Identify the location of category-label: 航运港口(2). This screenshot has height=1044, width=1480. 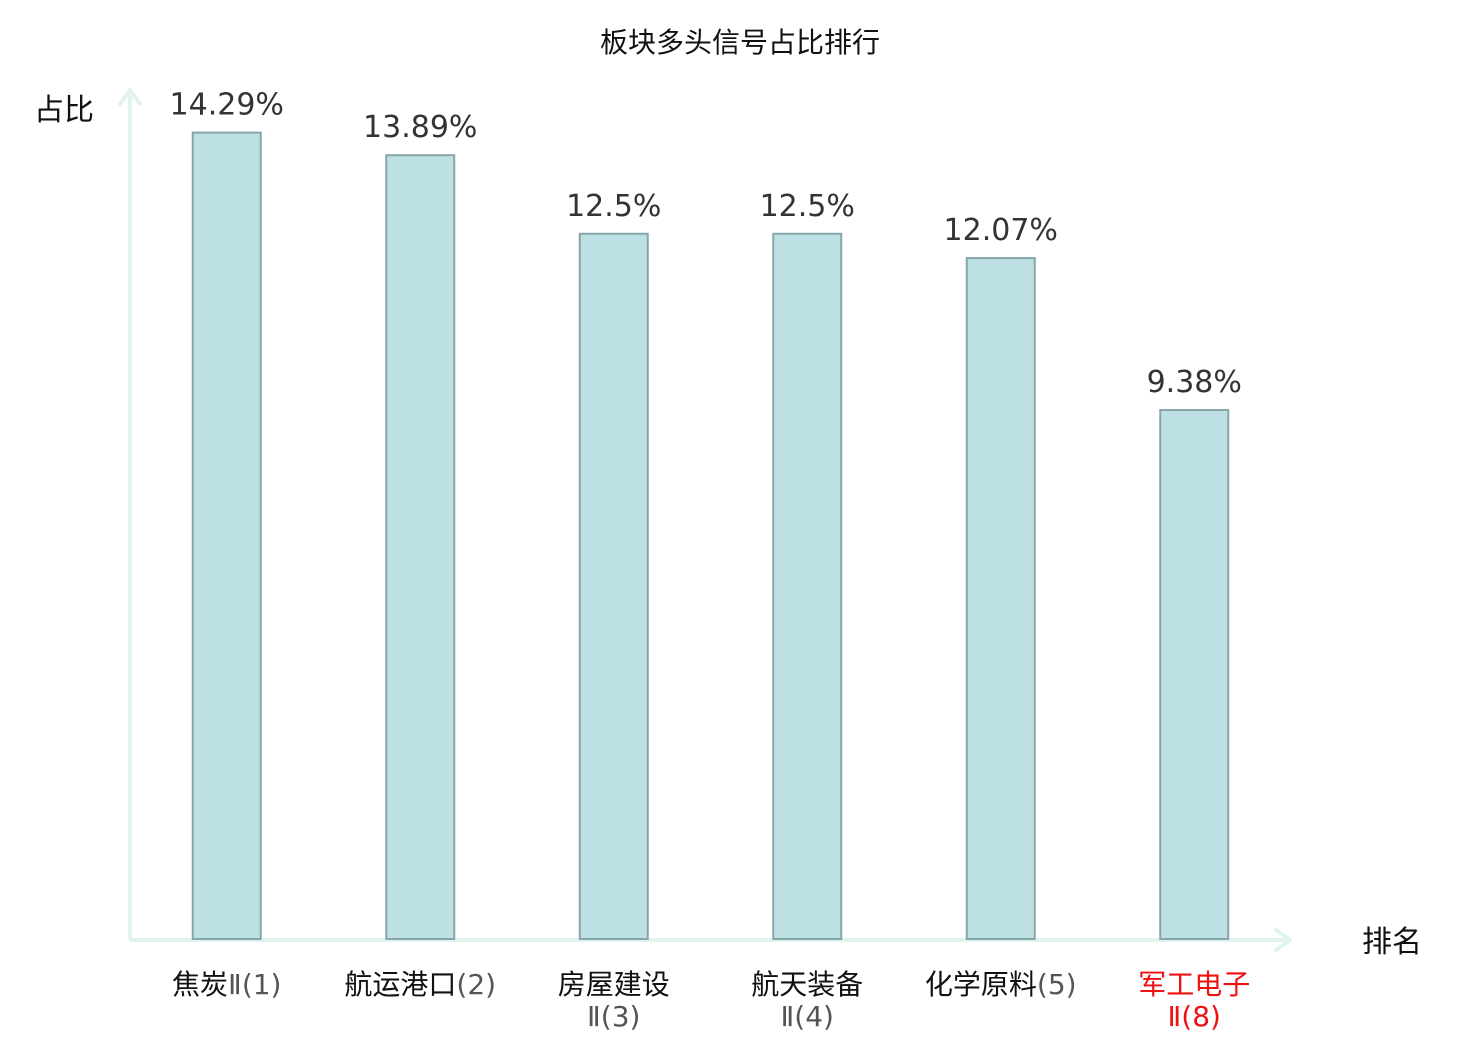
(420, 984).